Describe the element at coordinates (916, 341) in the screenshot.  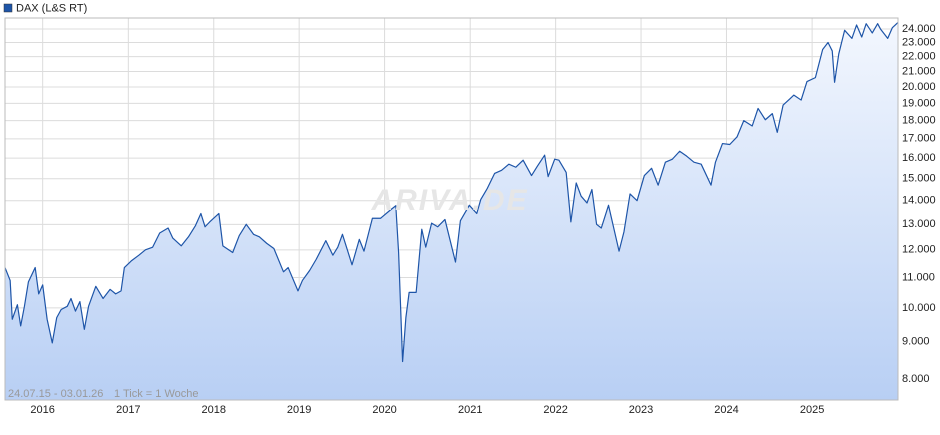
I see `y-tick-label: 9.000` at that location.